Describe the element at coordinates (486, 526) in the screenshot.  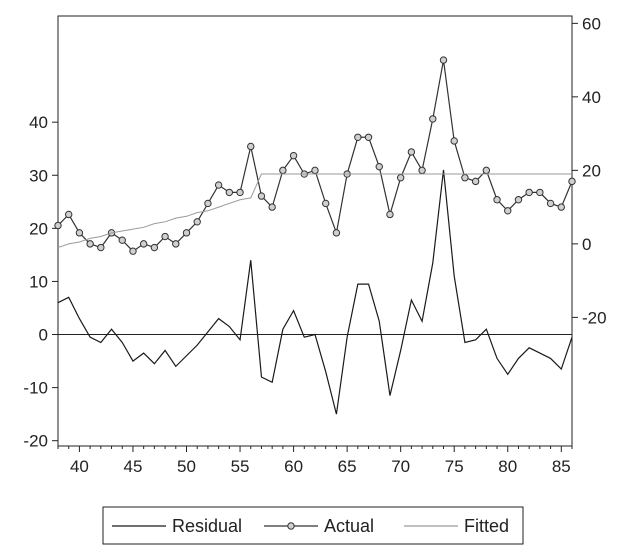
I see `legend-fitted-label: Fitted` at that location.